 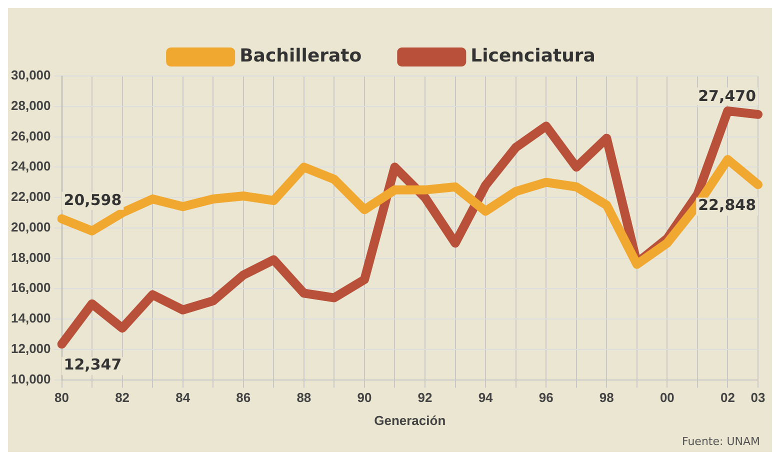 What do you see at coordinates (727, 95) in the screenshot?
I see `data-label: 27,470` at bounding box center [727, 95].